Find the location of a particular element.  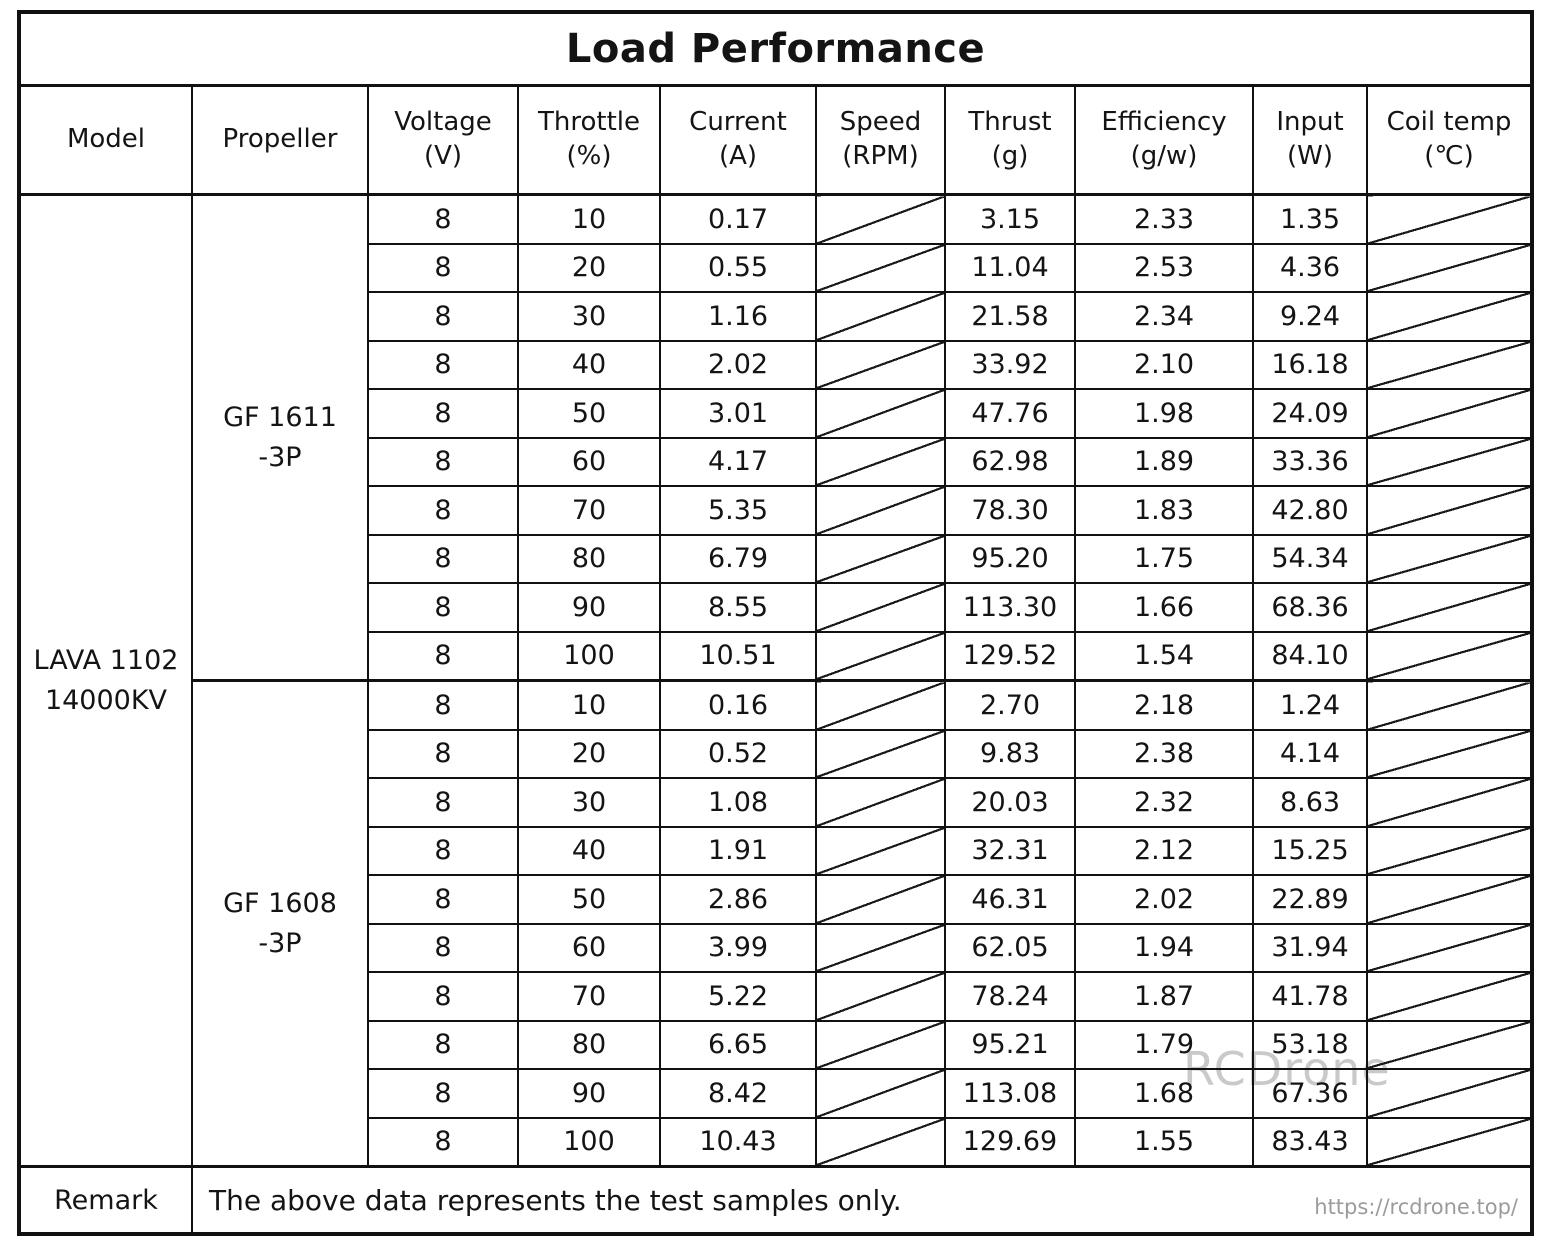

throttle-cell: 60 is located at coordinates (589, 461).